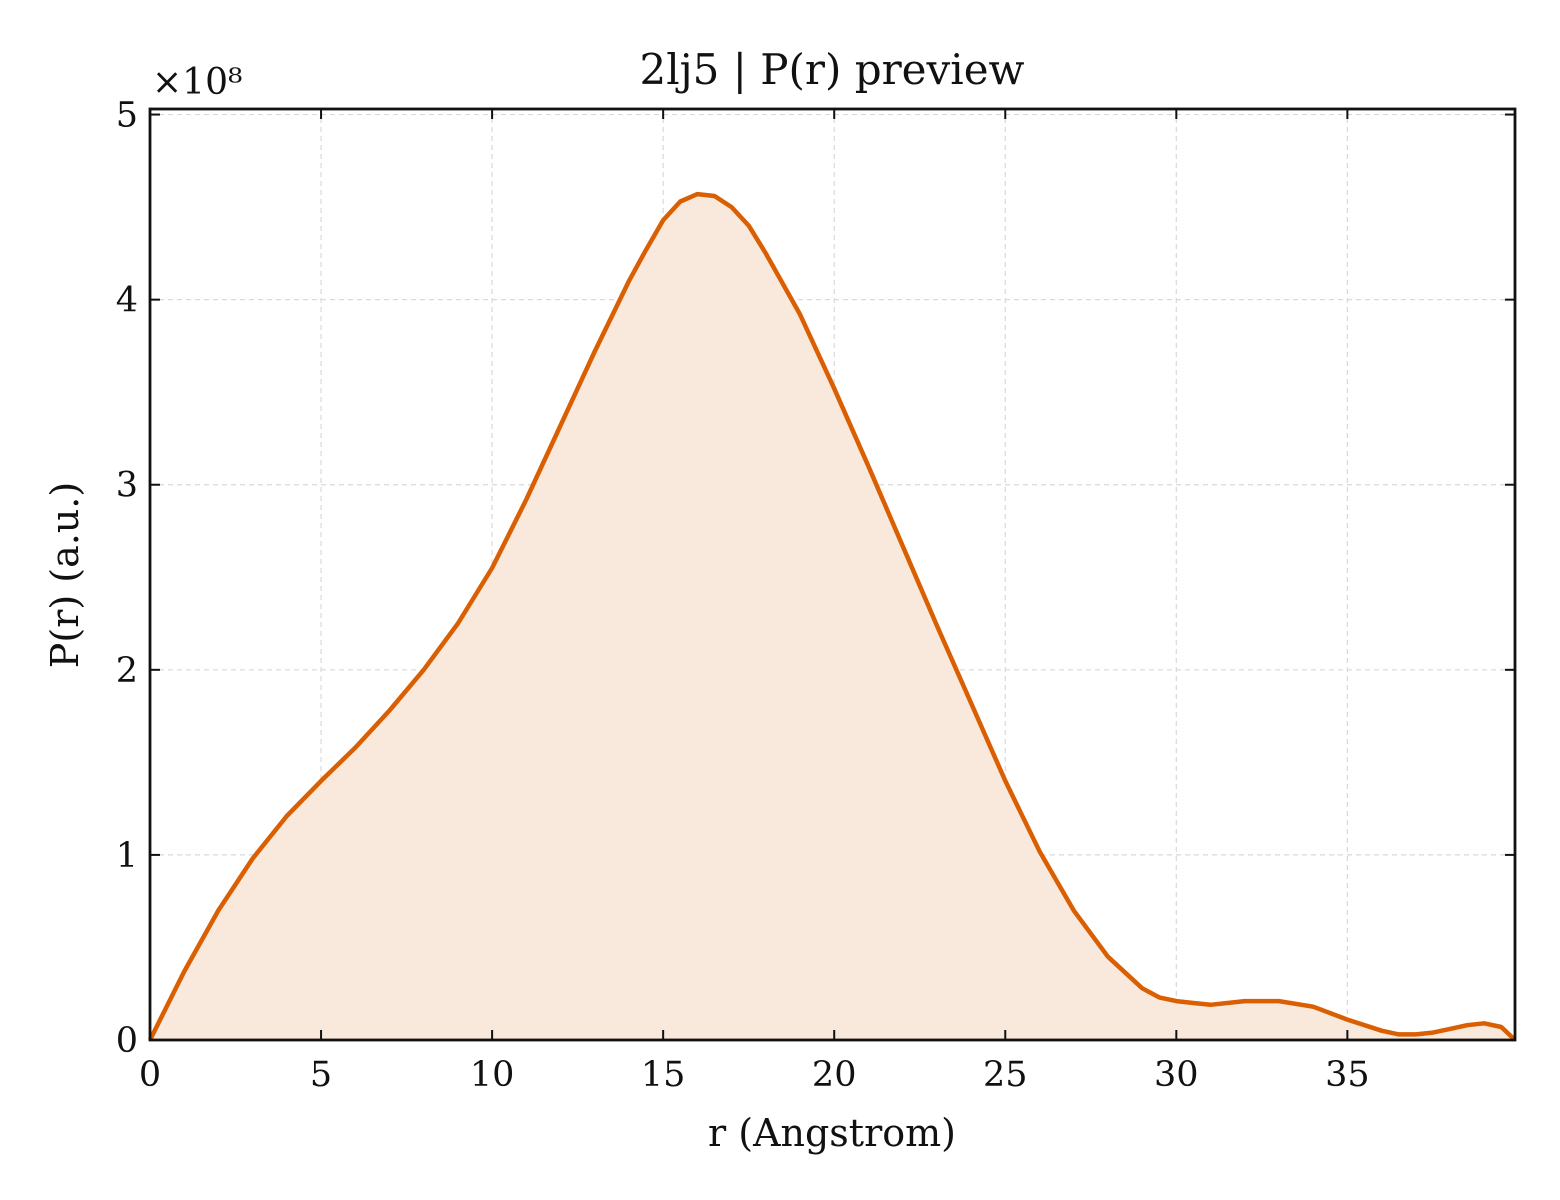 The width and height of the screenshot is (1560, 1200). What do you see at coordinates (127, 856) in the screenshot?
I see `y-tick-label: 1` at bounding box center [127, 856].